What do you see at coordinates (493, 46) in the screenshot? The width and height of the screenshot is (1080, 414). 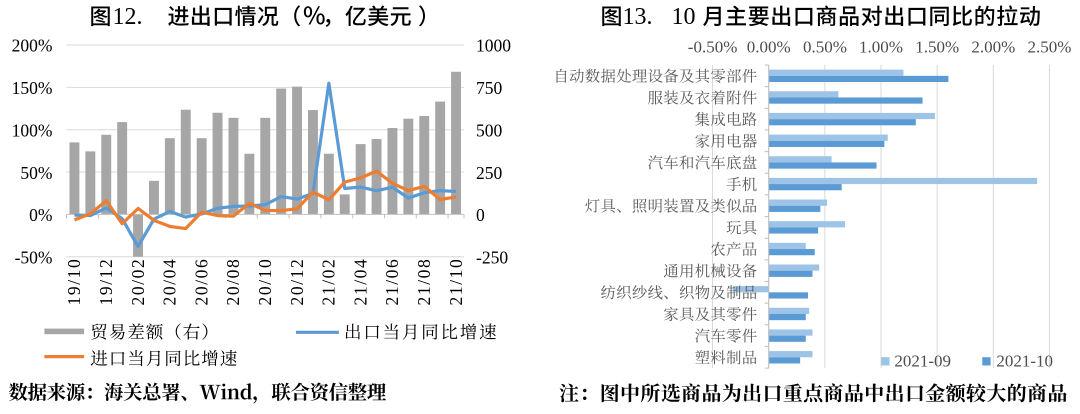 I see `svg-text: 1000` at bounding box center [493, 46].